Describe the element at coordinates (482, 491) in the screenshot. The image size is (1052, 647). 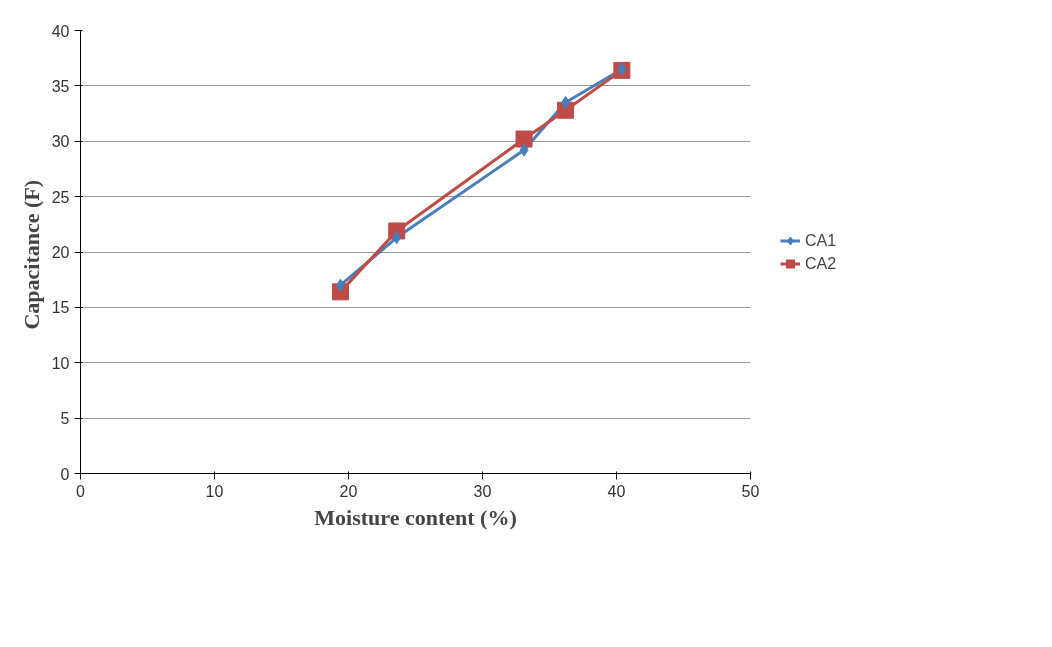
I see `x-tick-label: 30` at that location.